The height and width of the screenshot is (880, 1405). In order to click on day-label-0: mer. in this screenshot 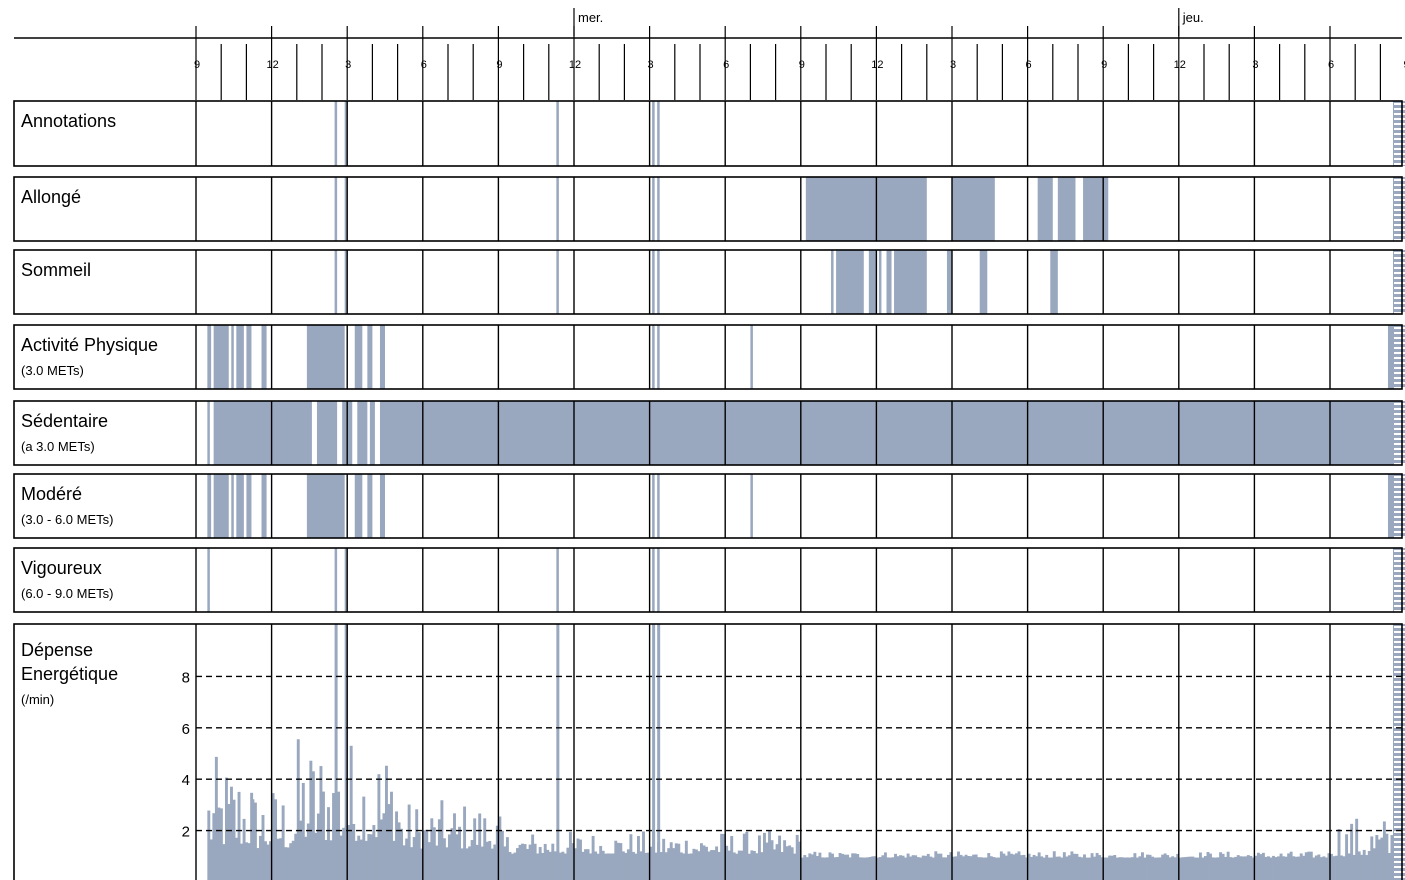, I will do `click(590, 17)`.